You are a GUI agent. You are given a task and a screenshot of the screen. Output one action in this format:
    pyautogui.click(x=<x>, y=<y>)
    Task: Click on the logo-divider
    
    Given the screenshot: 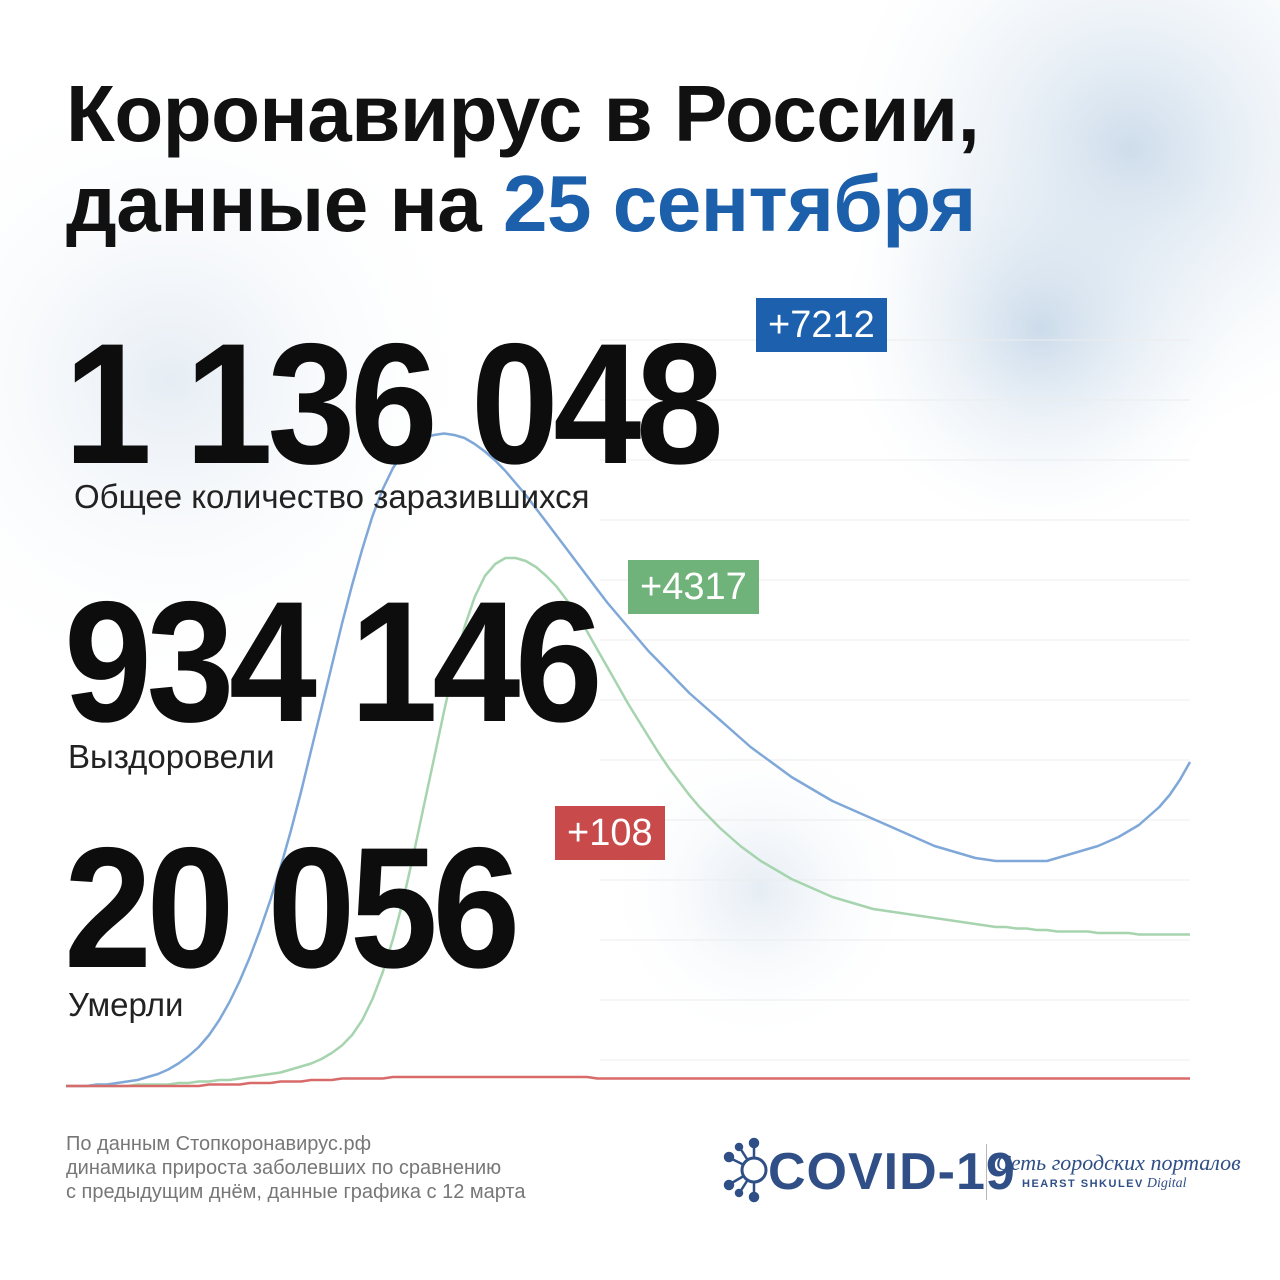 What is the action you would take?
    pyautogui.click(x=986, y=1172)
    